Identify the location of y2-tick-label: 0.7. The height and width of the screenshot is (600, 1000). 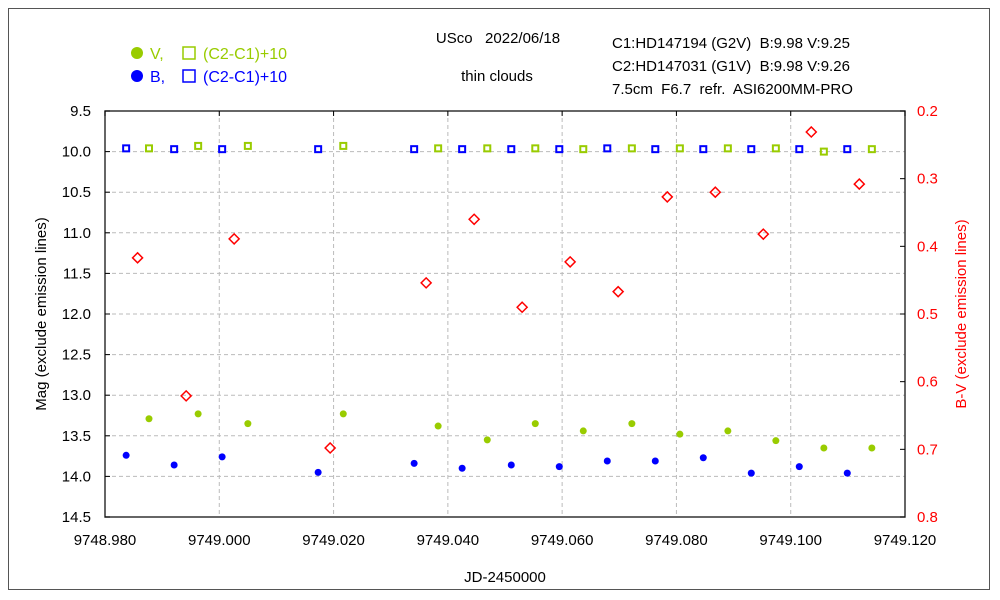
(927, 449).